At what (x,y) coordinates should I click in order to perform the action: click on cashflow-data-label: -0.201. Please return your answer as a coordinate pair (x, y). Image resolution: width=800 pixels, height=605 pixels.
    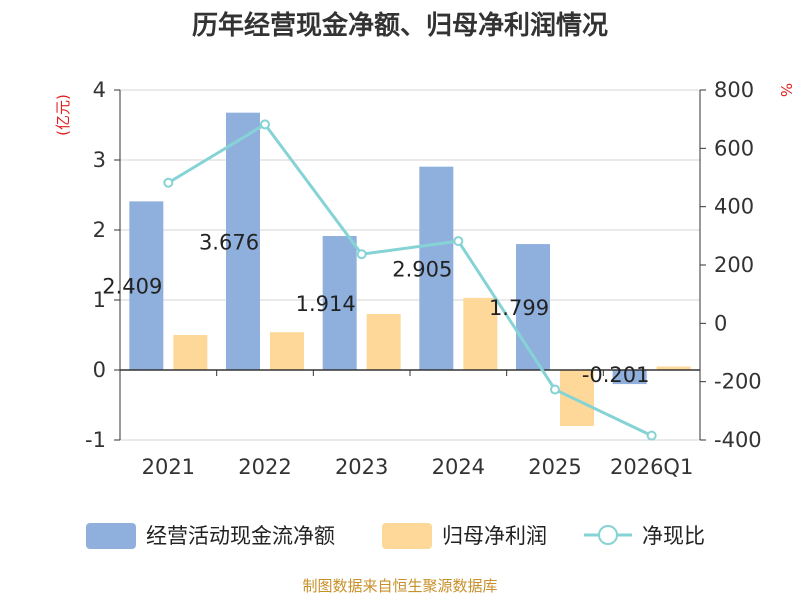
    Looking at the image, I should click on (616, 375).